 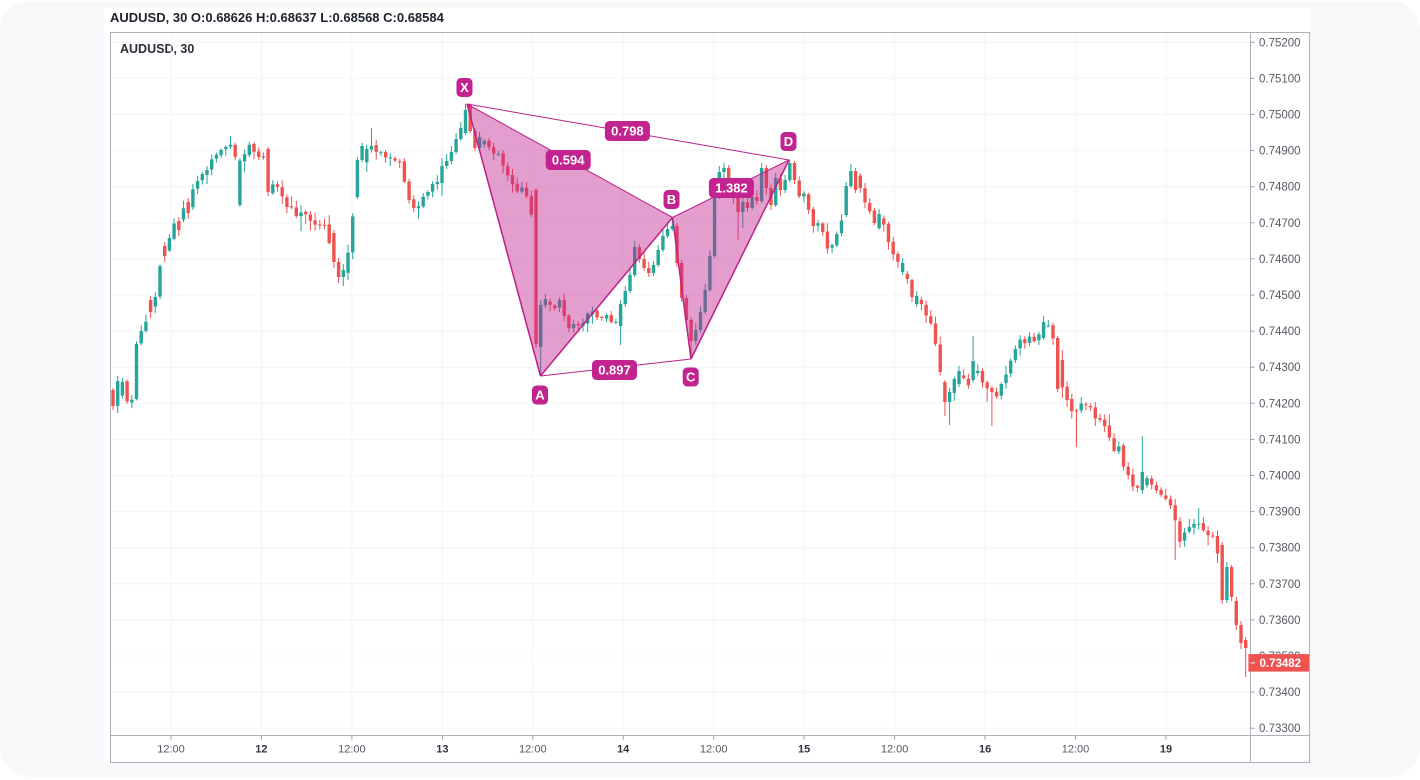 I want to click on svg-text: C, so click(x=691, y=377).